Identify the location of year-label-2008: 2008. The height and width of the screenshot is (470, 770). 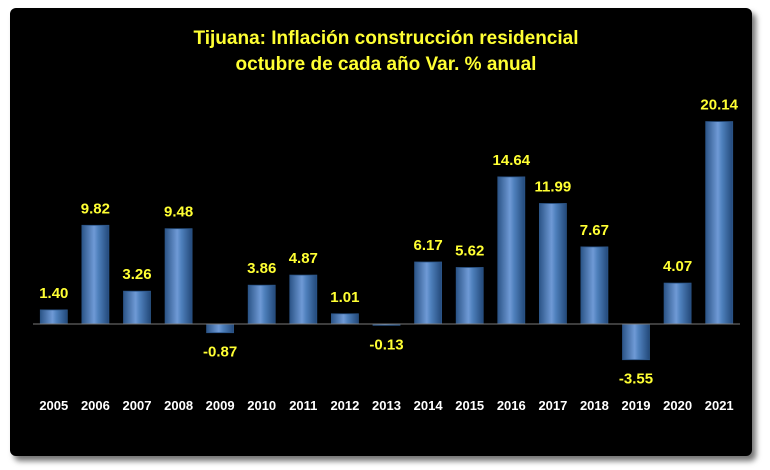
(178, 405).